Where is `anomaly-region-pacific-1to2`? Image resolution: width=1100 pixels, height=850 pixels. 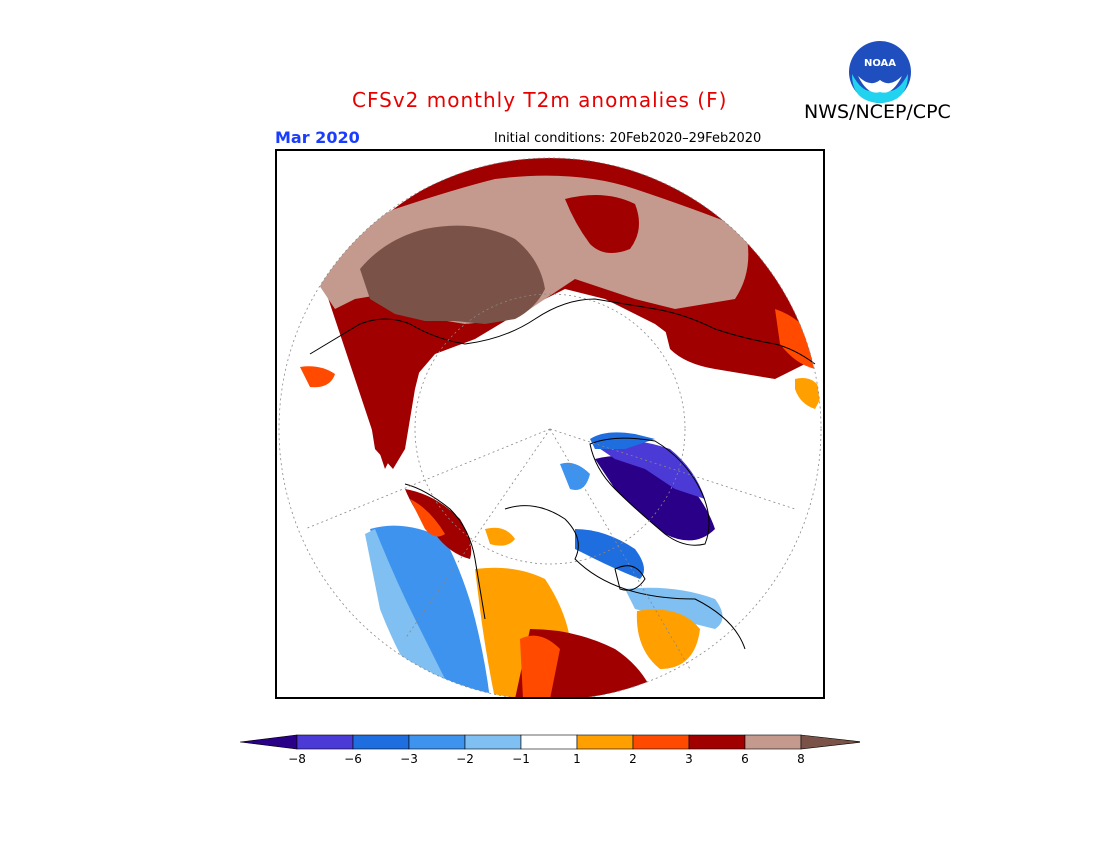
anomaly-region-pacific-1to2 is located at coordinates (500, 536).